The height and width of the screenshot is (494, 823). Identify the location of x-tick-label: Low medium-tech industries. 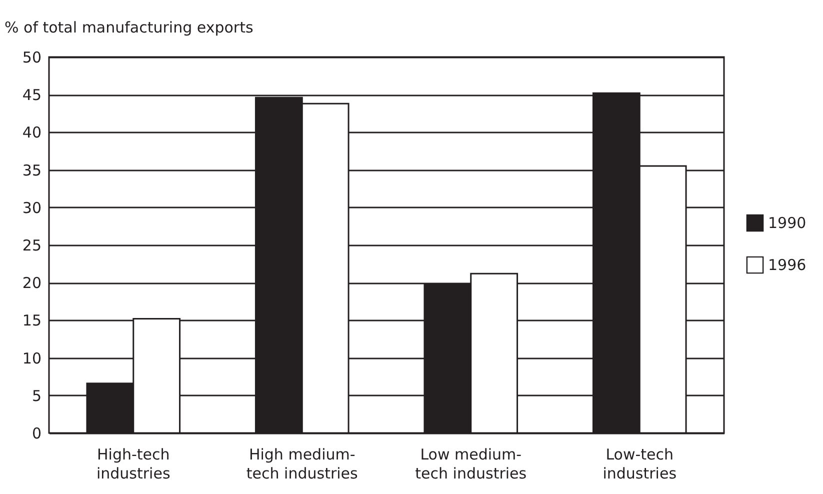
(471, 464).